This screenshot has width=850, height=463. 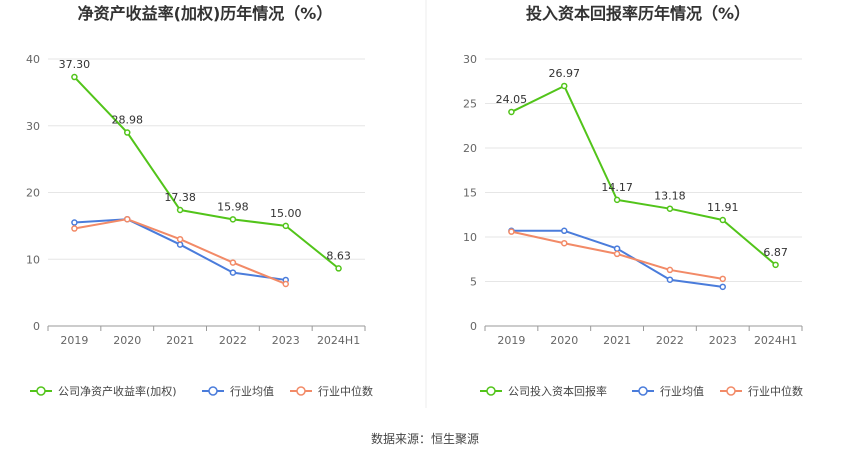 What do you see at coordinates (470, 193) in the screenshot?
I see `y-tick-label: 15` at bounding box center [470, 193].